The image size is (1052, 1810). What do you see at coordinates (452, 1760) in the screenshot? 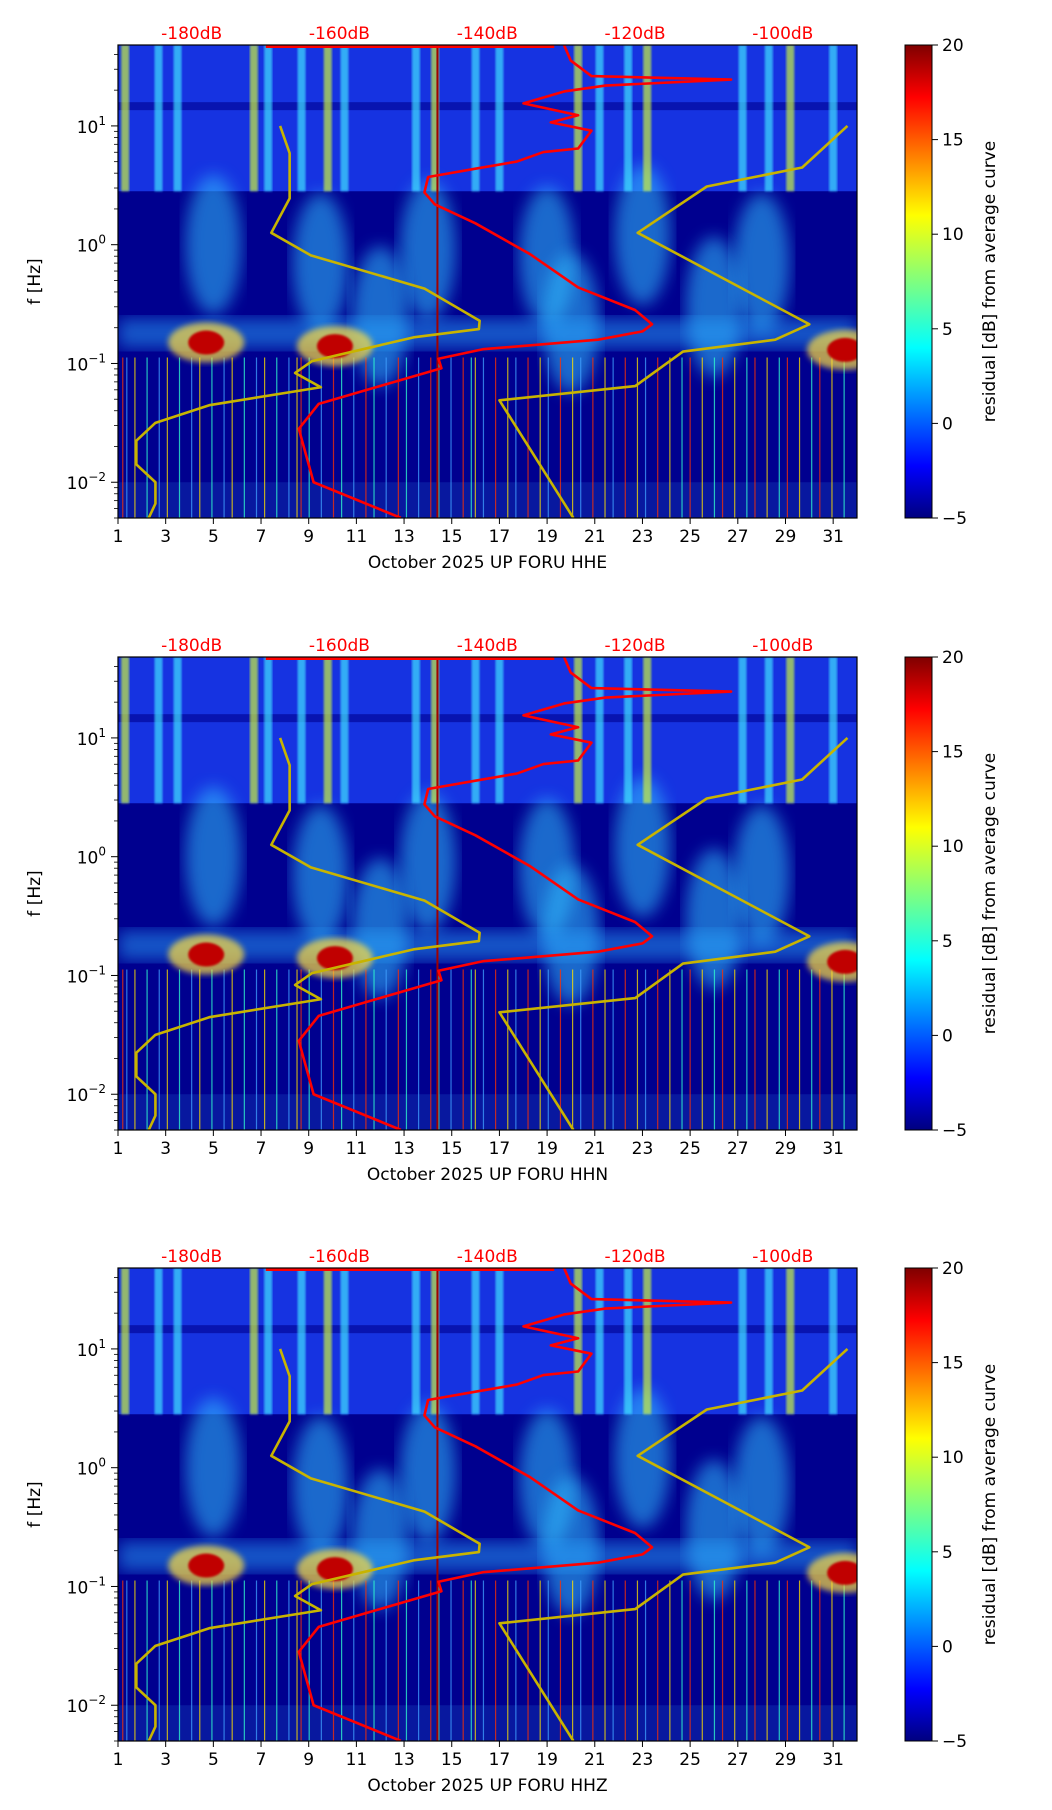
I see `x-tick-label: 15` at bounding box center [452, 1760].